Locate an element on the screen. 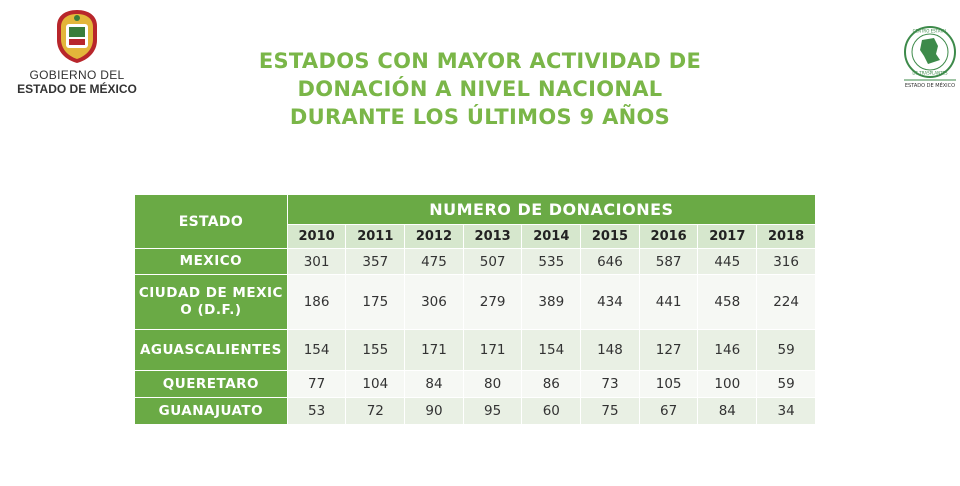 The height and width of the screenshot is (486, 960). donation-count-cell: 104 is located at coordinates (375, 384).